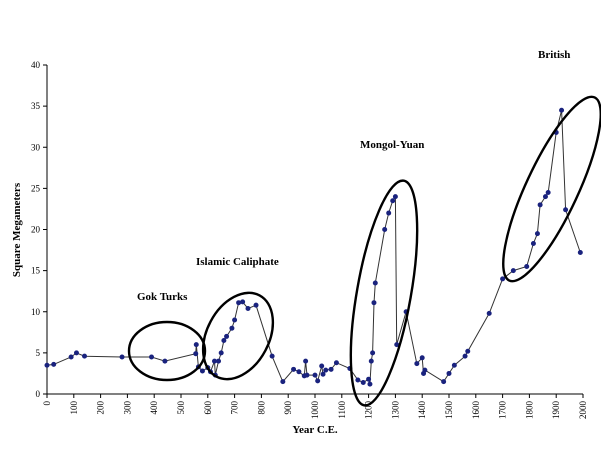 This screenshot has height=449, width=601. What do you see at coordinates (127, 408) in the screenshot?
I see `x-tick-label: 300` at bounding box center [127, 408].